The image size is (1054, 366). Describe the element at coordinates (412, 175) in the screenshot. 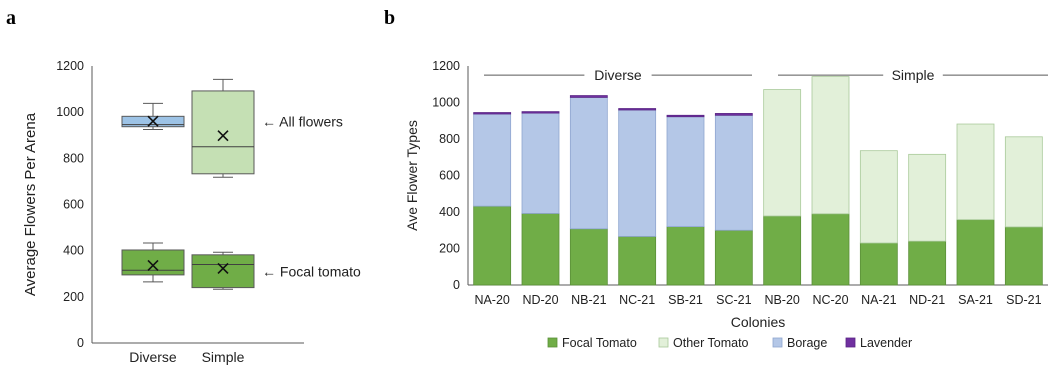

I see `y-axis-title: Ave Flower Types` at that location.